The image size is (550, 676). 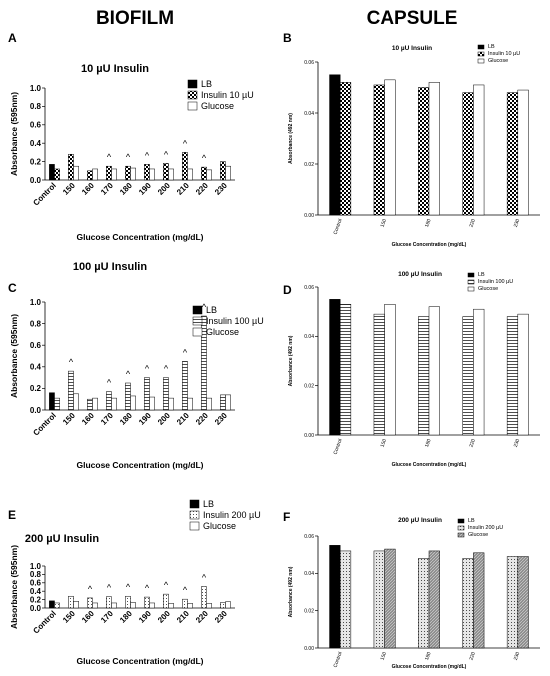 What do you see at coordinates (309, 649) in the screenshot?
I see `y-tick-label: 0.00` at bounding box center [309, 649].